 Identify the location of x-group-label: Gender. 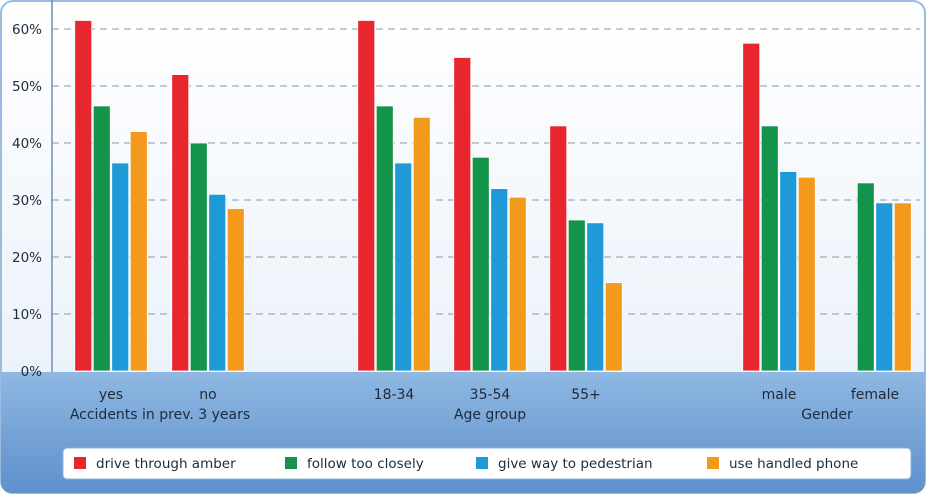
(827, 415).